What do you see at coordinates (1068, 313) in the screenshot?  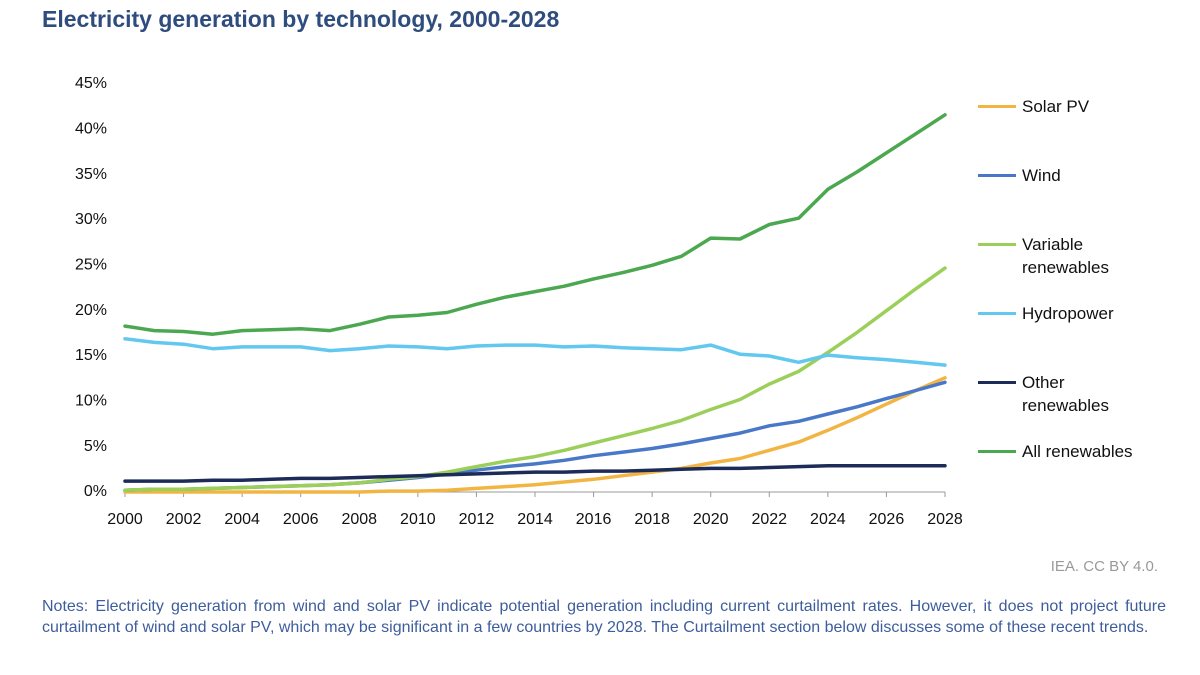 I see `legend-label: Hydropower` at bounding box center [1068, 313].